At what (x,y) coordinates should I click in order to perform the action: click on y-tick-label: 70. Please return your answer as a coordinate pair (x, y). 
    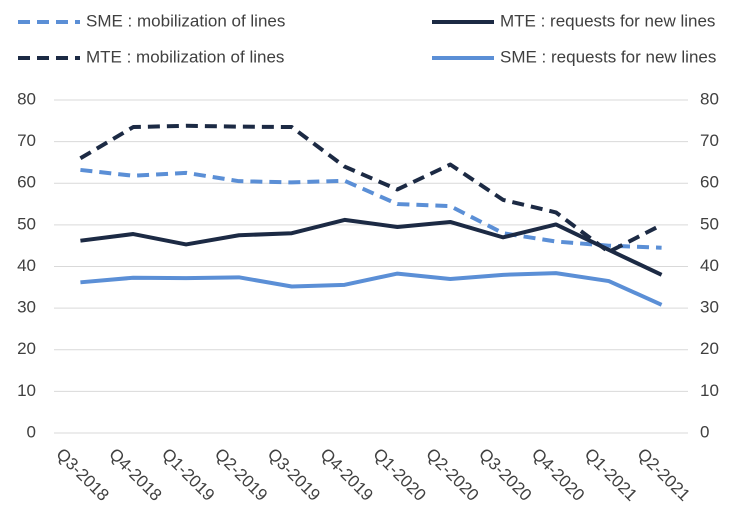
    Looking at the image, I should click on (26, 140).